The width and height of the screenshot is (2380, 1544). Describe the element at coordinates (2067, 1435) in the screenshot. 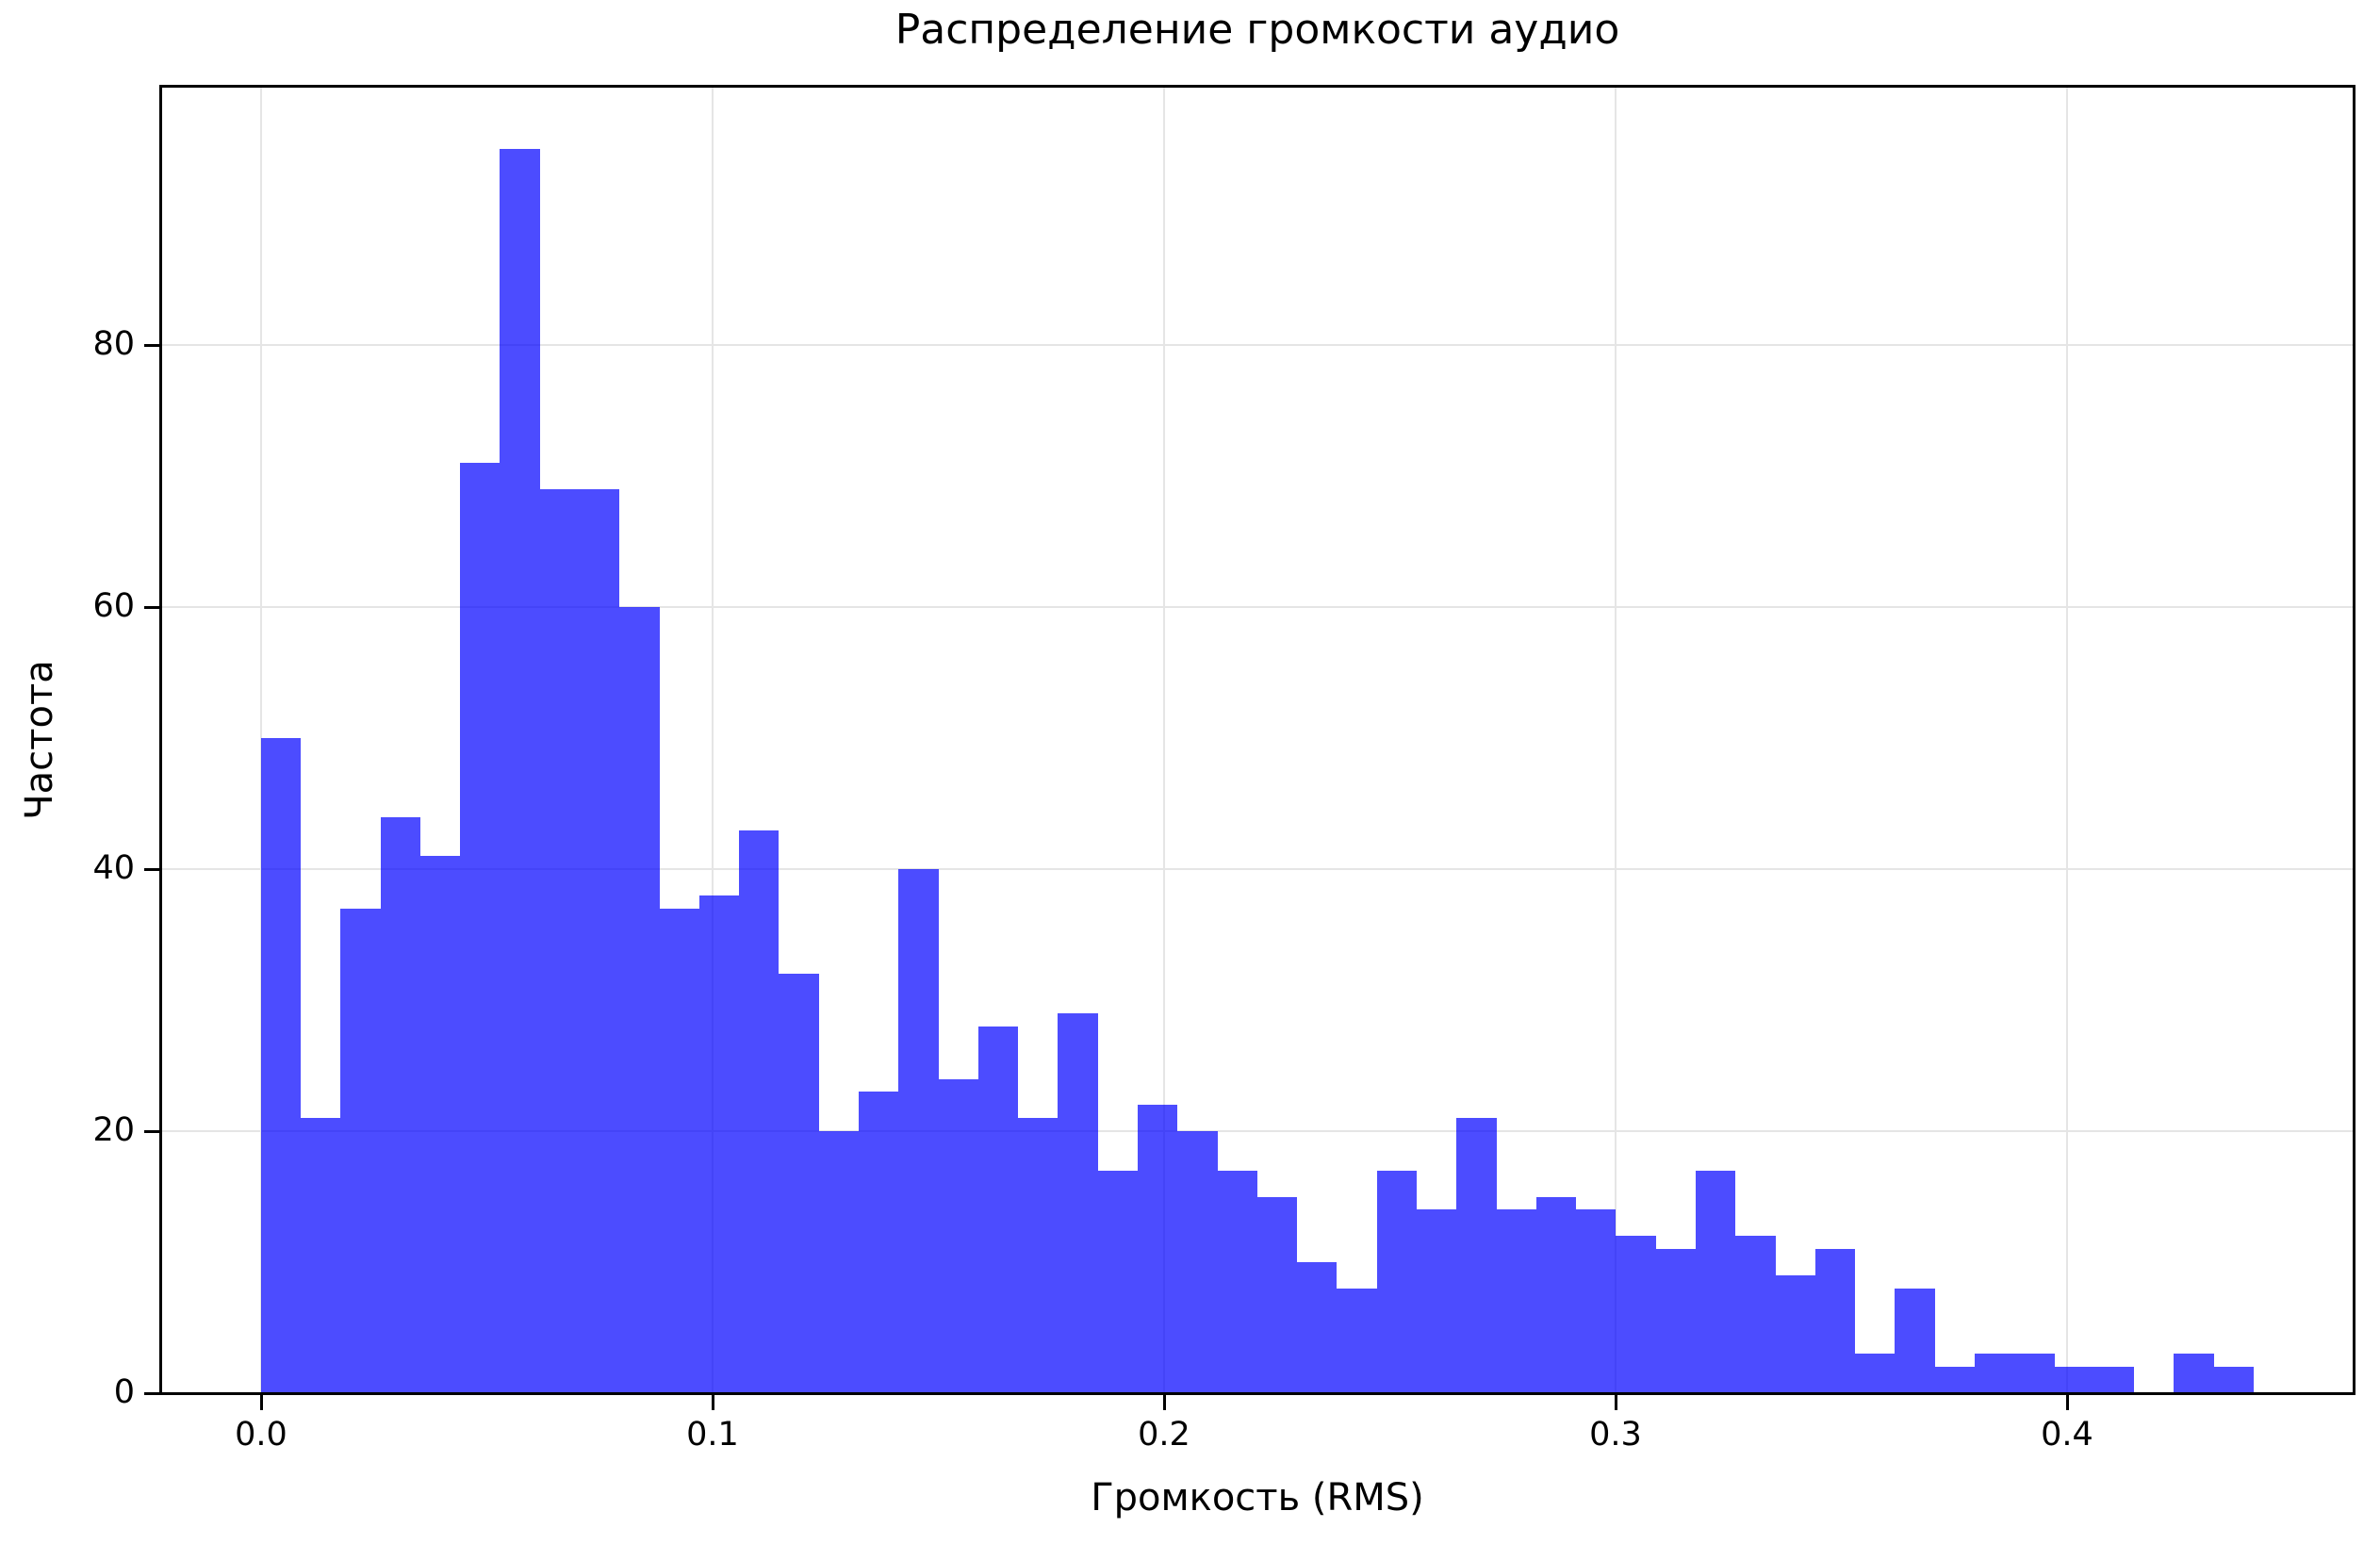

I see `x-tick-label: 0.4` at that location.